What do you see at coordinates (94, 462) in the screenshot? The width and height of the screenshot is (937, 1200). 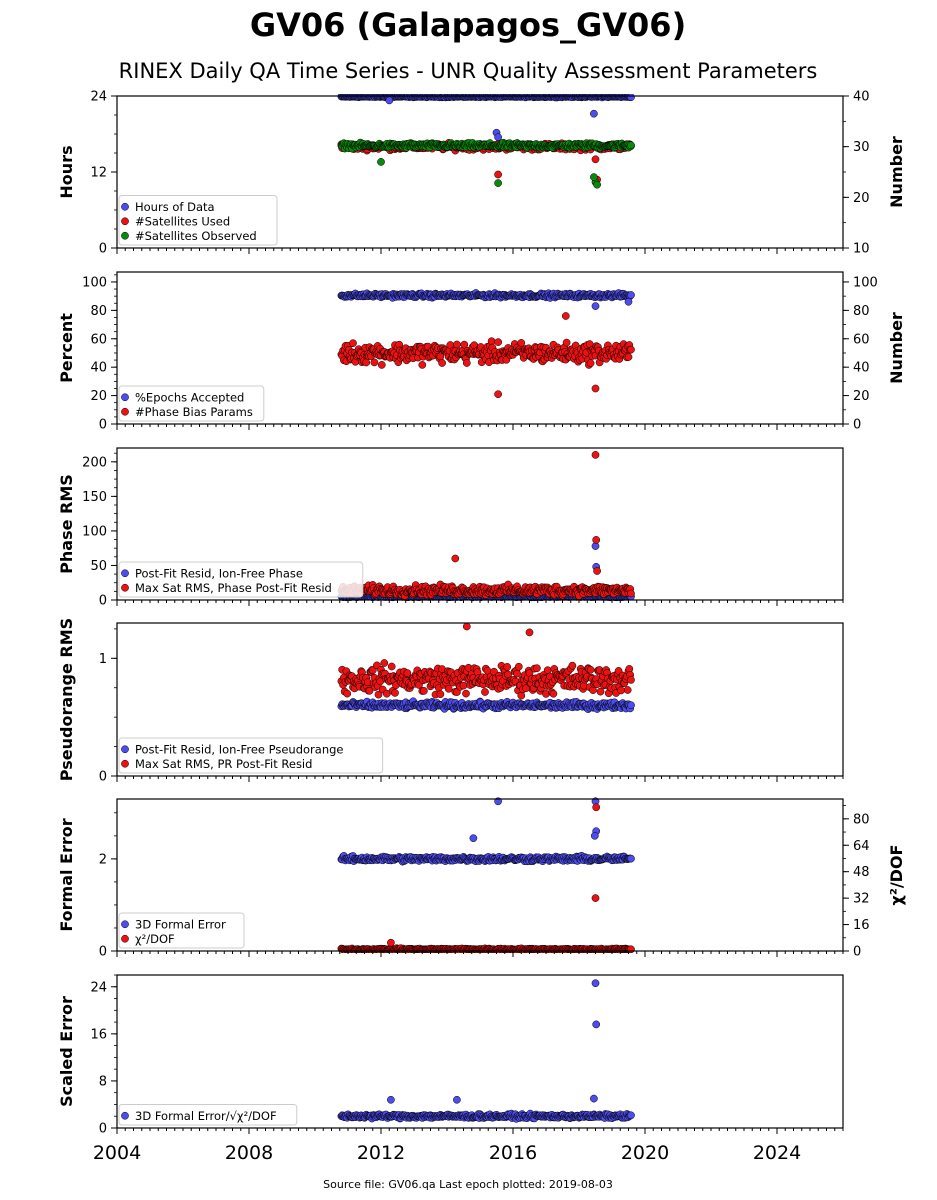 I see `y-tick-label: 200` at bounding box center [94, 462].